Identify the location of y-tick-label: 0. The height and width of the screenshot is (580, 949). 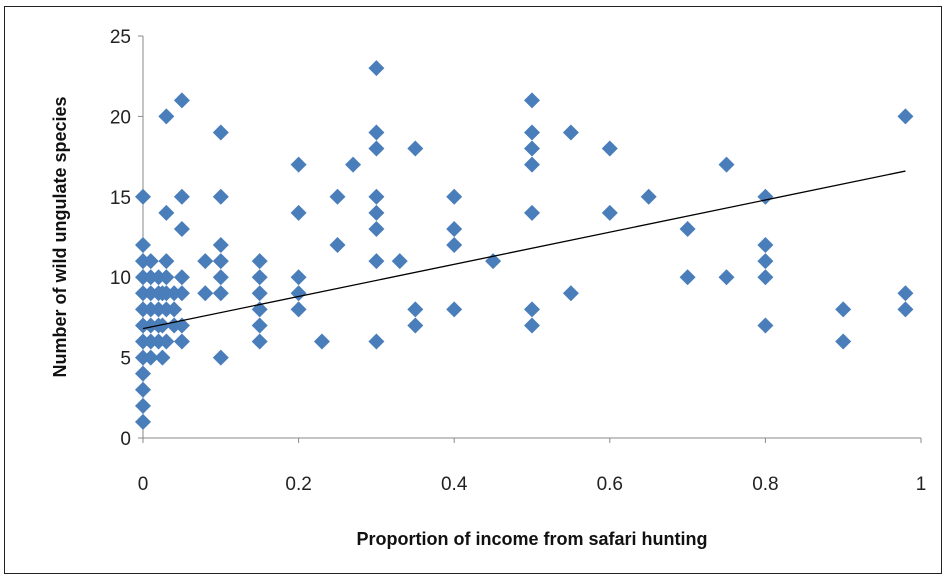
(125, 439).